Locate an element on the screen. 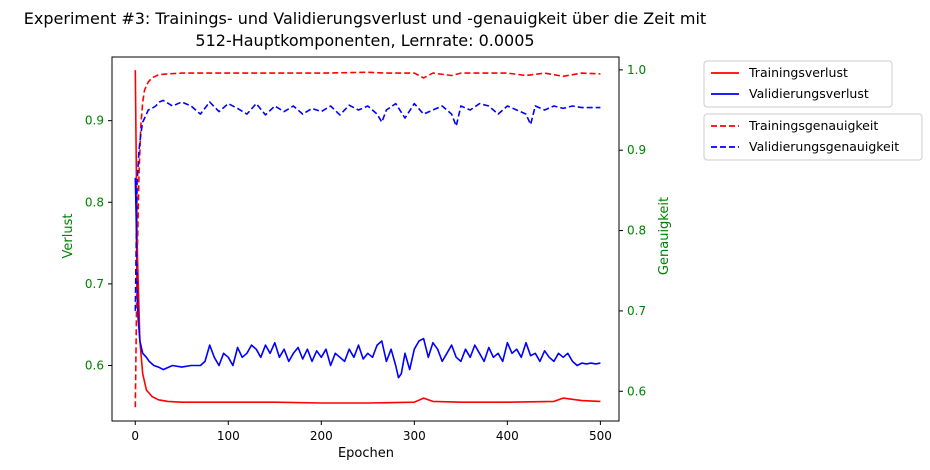 The image size is (930, 470). y-left-tick-label: 0.9 is located at coordinates (94, 121).